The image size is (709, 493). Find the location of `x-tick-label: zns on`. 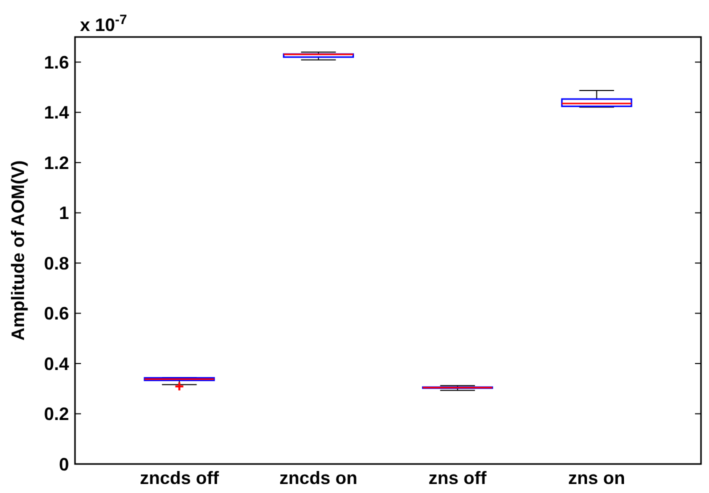

x-tick-label: zns on is located at coordinates (597, 478).